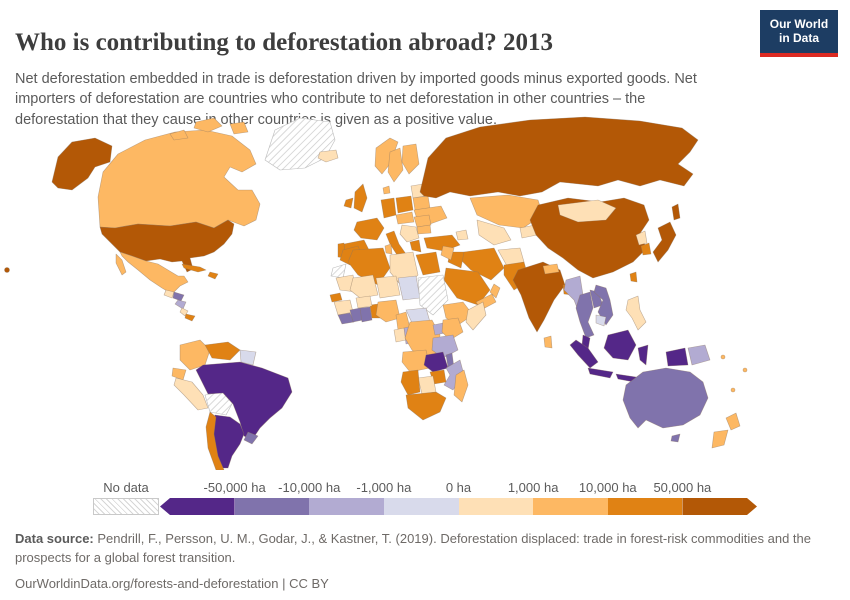  I want to click on country-hispaniola, so click(213, 275).